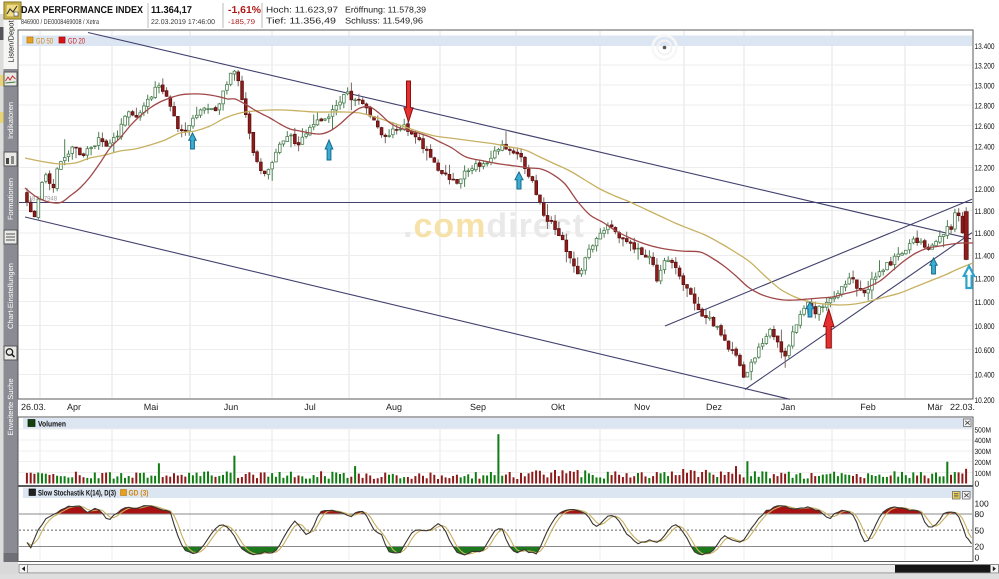 The image size is (999, 579). What do you see at coordinates (301, 21) in the screenshot?
I see `svg-text: Tief: 11.356,49` at bounding box center [301, 21].